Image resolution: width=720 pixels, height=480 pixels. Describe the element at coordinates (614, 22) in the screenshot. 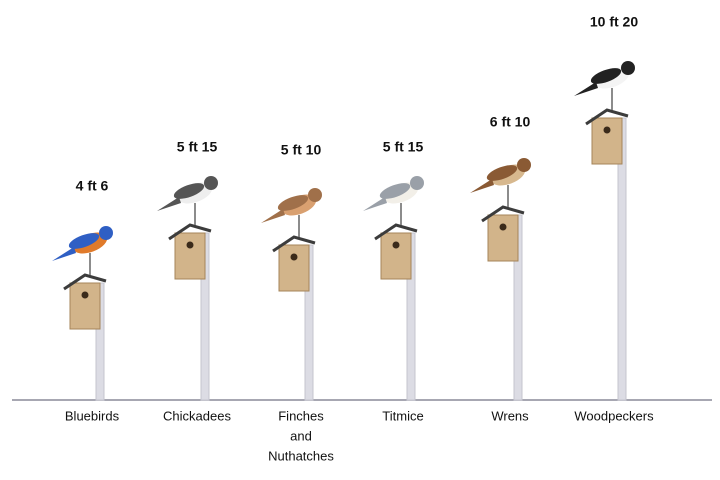

I see `height-label: 10 ft 20` at that location.